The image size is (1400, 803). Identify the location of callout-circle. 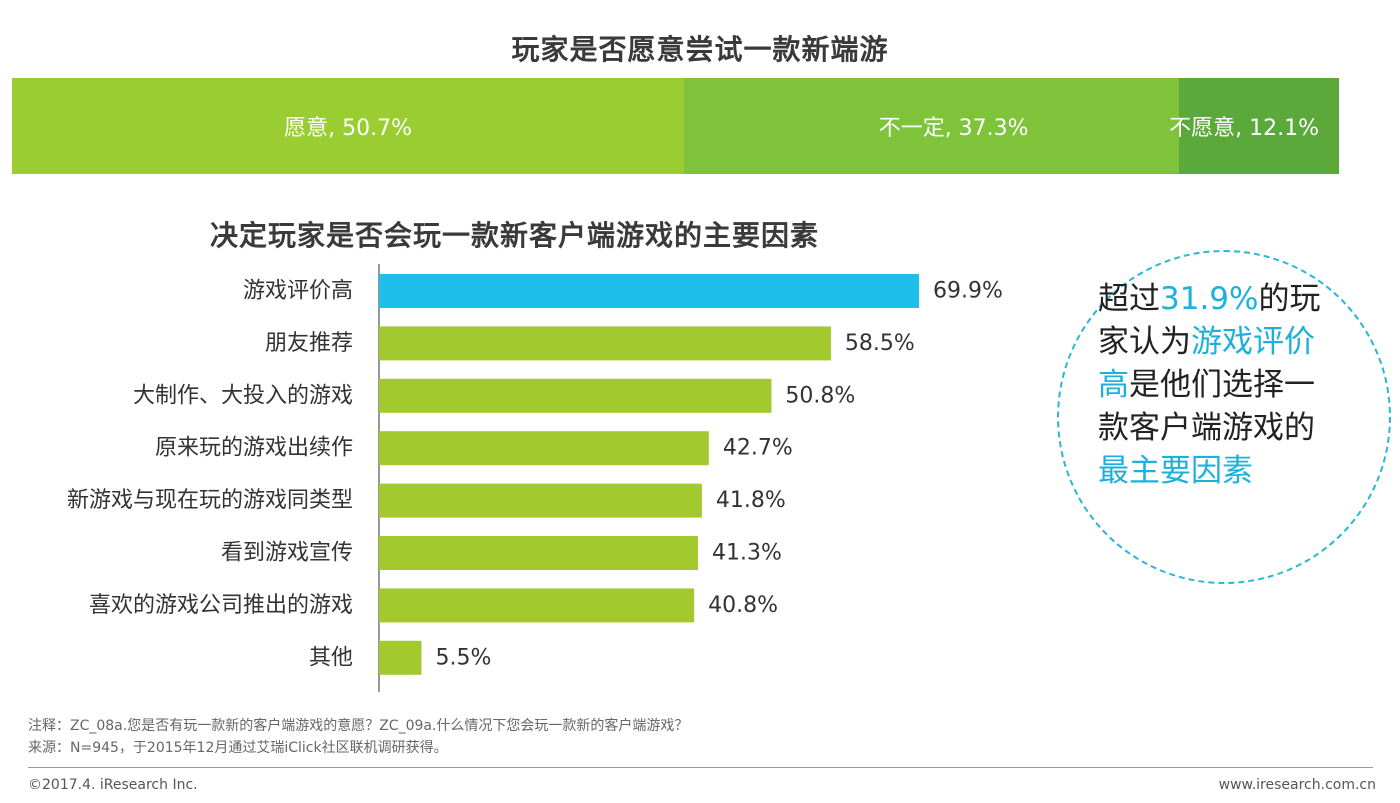
(1224, 417).